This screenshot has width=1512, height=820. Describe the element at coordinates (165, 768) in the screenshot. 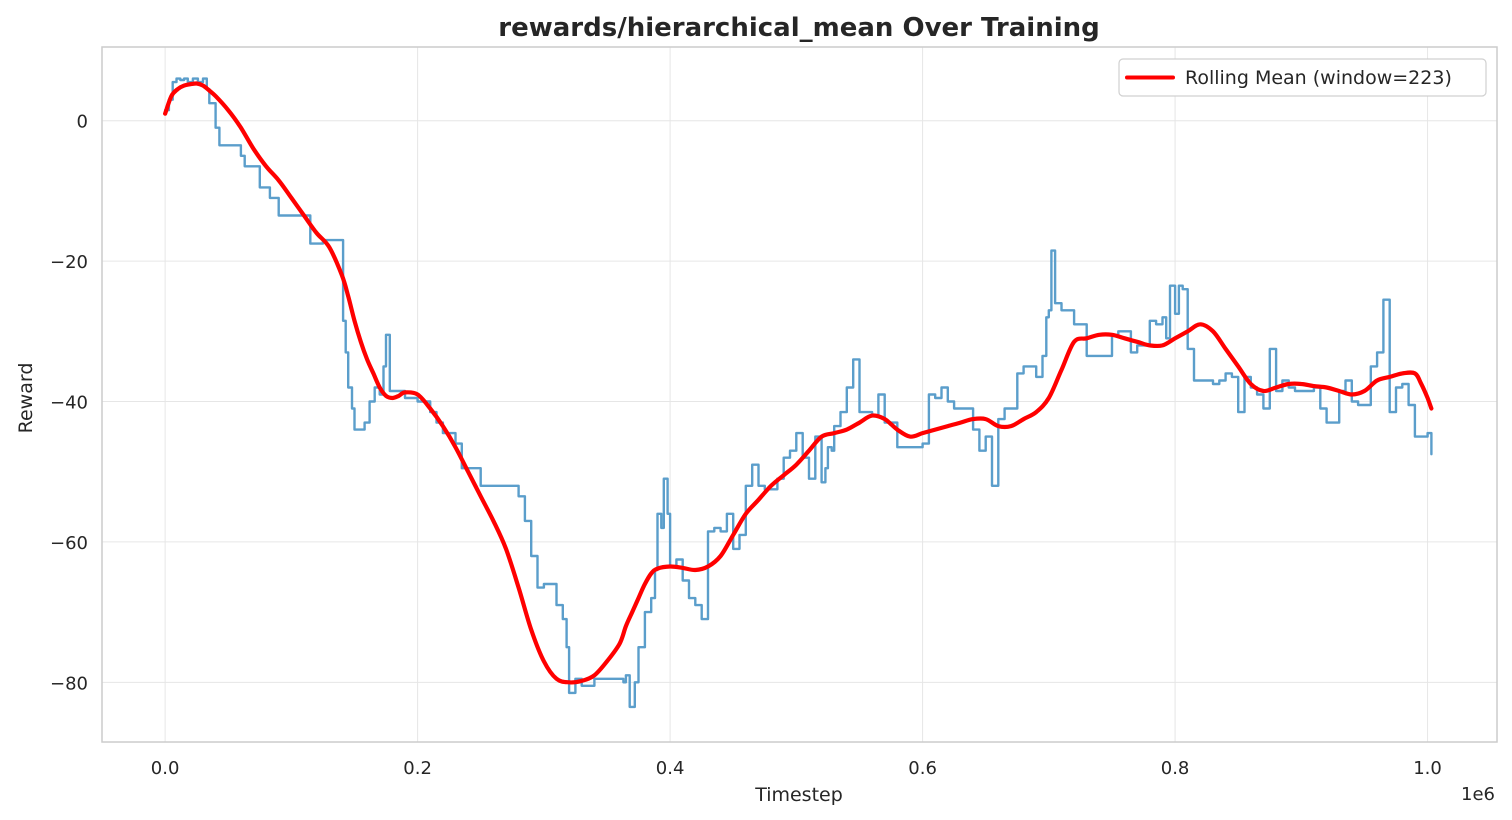

I see `x-tick-label: 0.0` at that location.